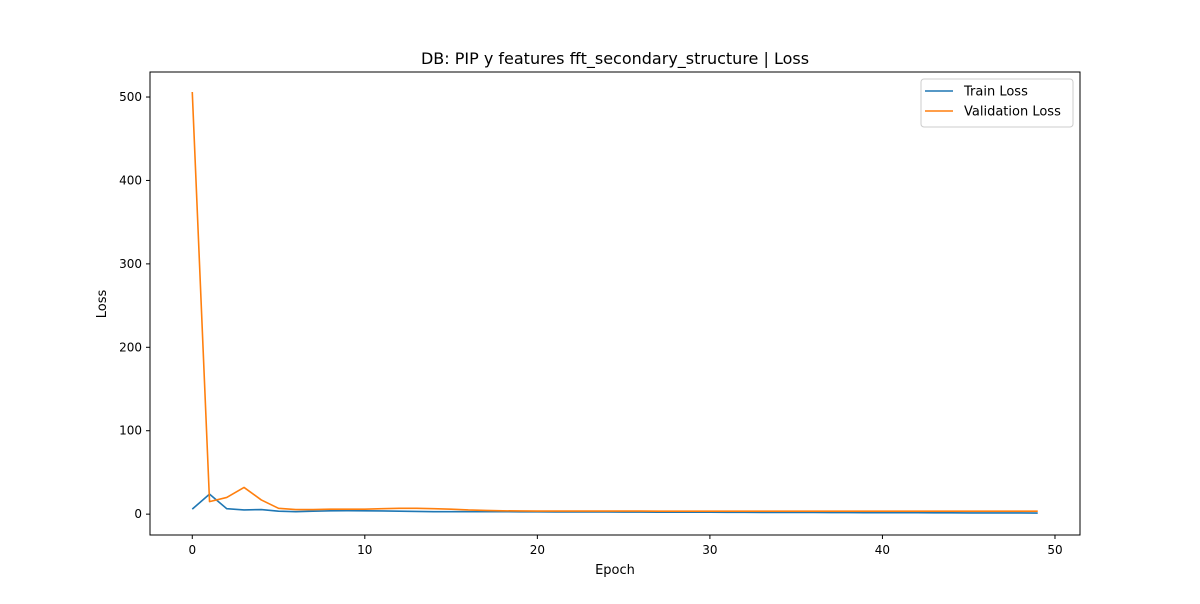 The height and width of the screenshot is (604, 1200). I want to click on y-axis-label: Loss, so click(102, 304).